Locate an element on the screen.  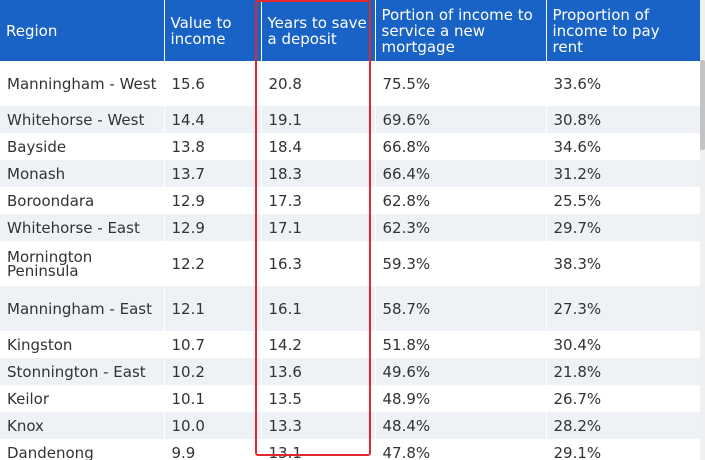
cell-years-to-save: 13.1 is located at coordinates (318, 449).